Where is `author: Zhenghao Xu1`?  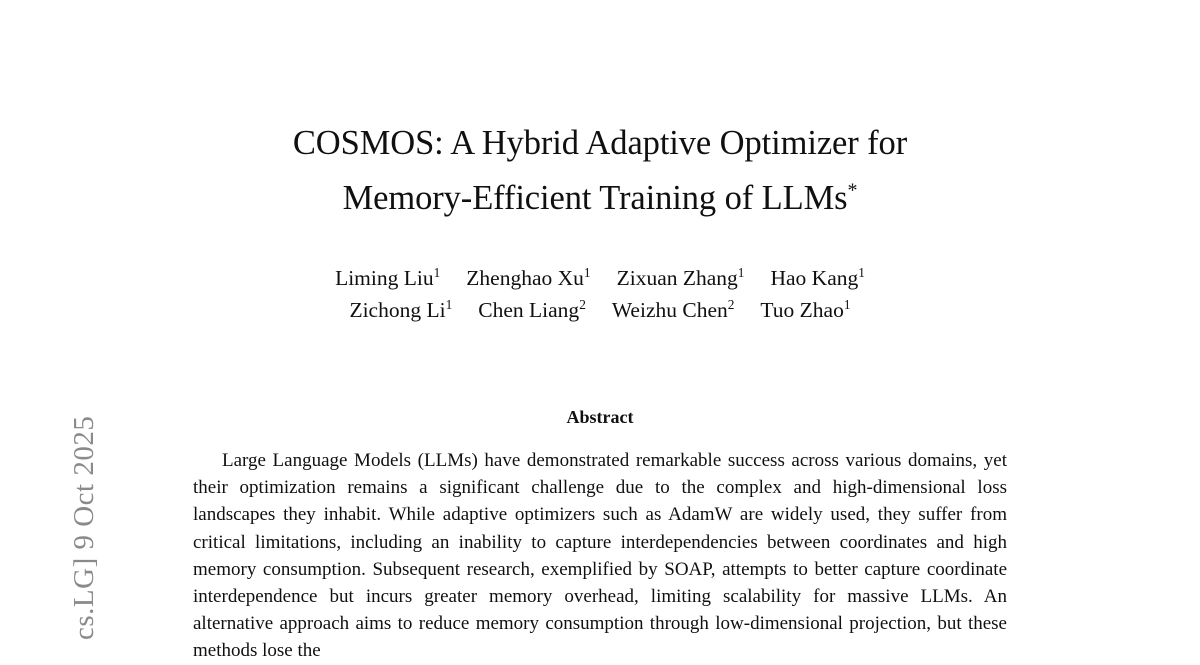 author: Zhenghao Xu1 is located at coordinates (528, 278).